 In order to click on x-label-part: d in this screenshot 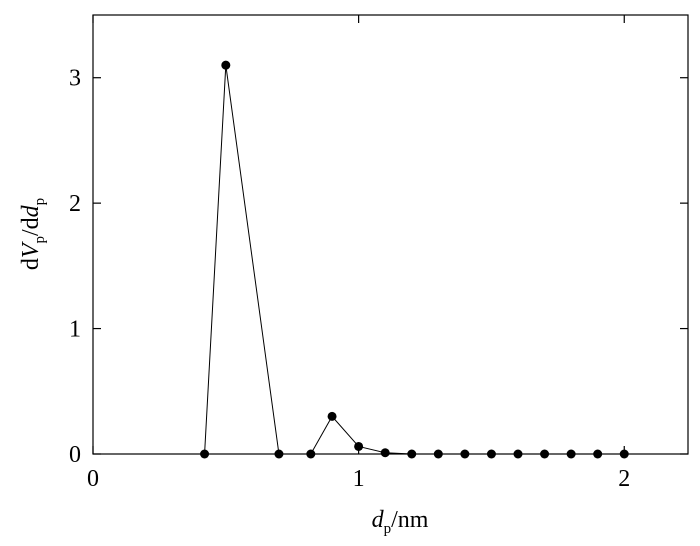, I will do `click(378, 520)`.